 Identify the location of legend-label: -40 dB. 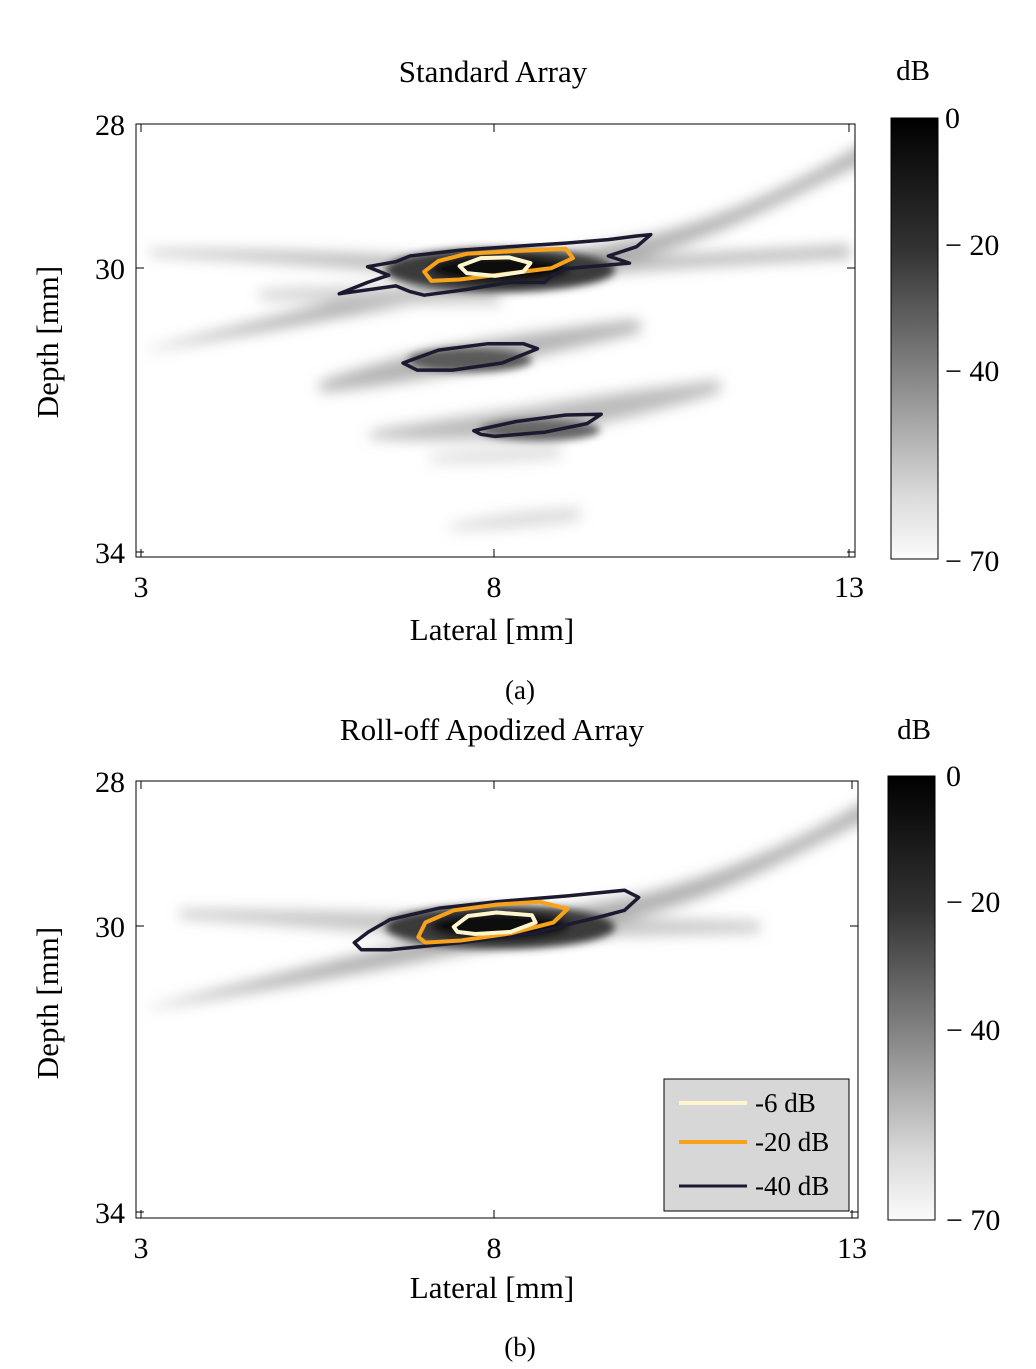
(792, 1186).